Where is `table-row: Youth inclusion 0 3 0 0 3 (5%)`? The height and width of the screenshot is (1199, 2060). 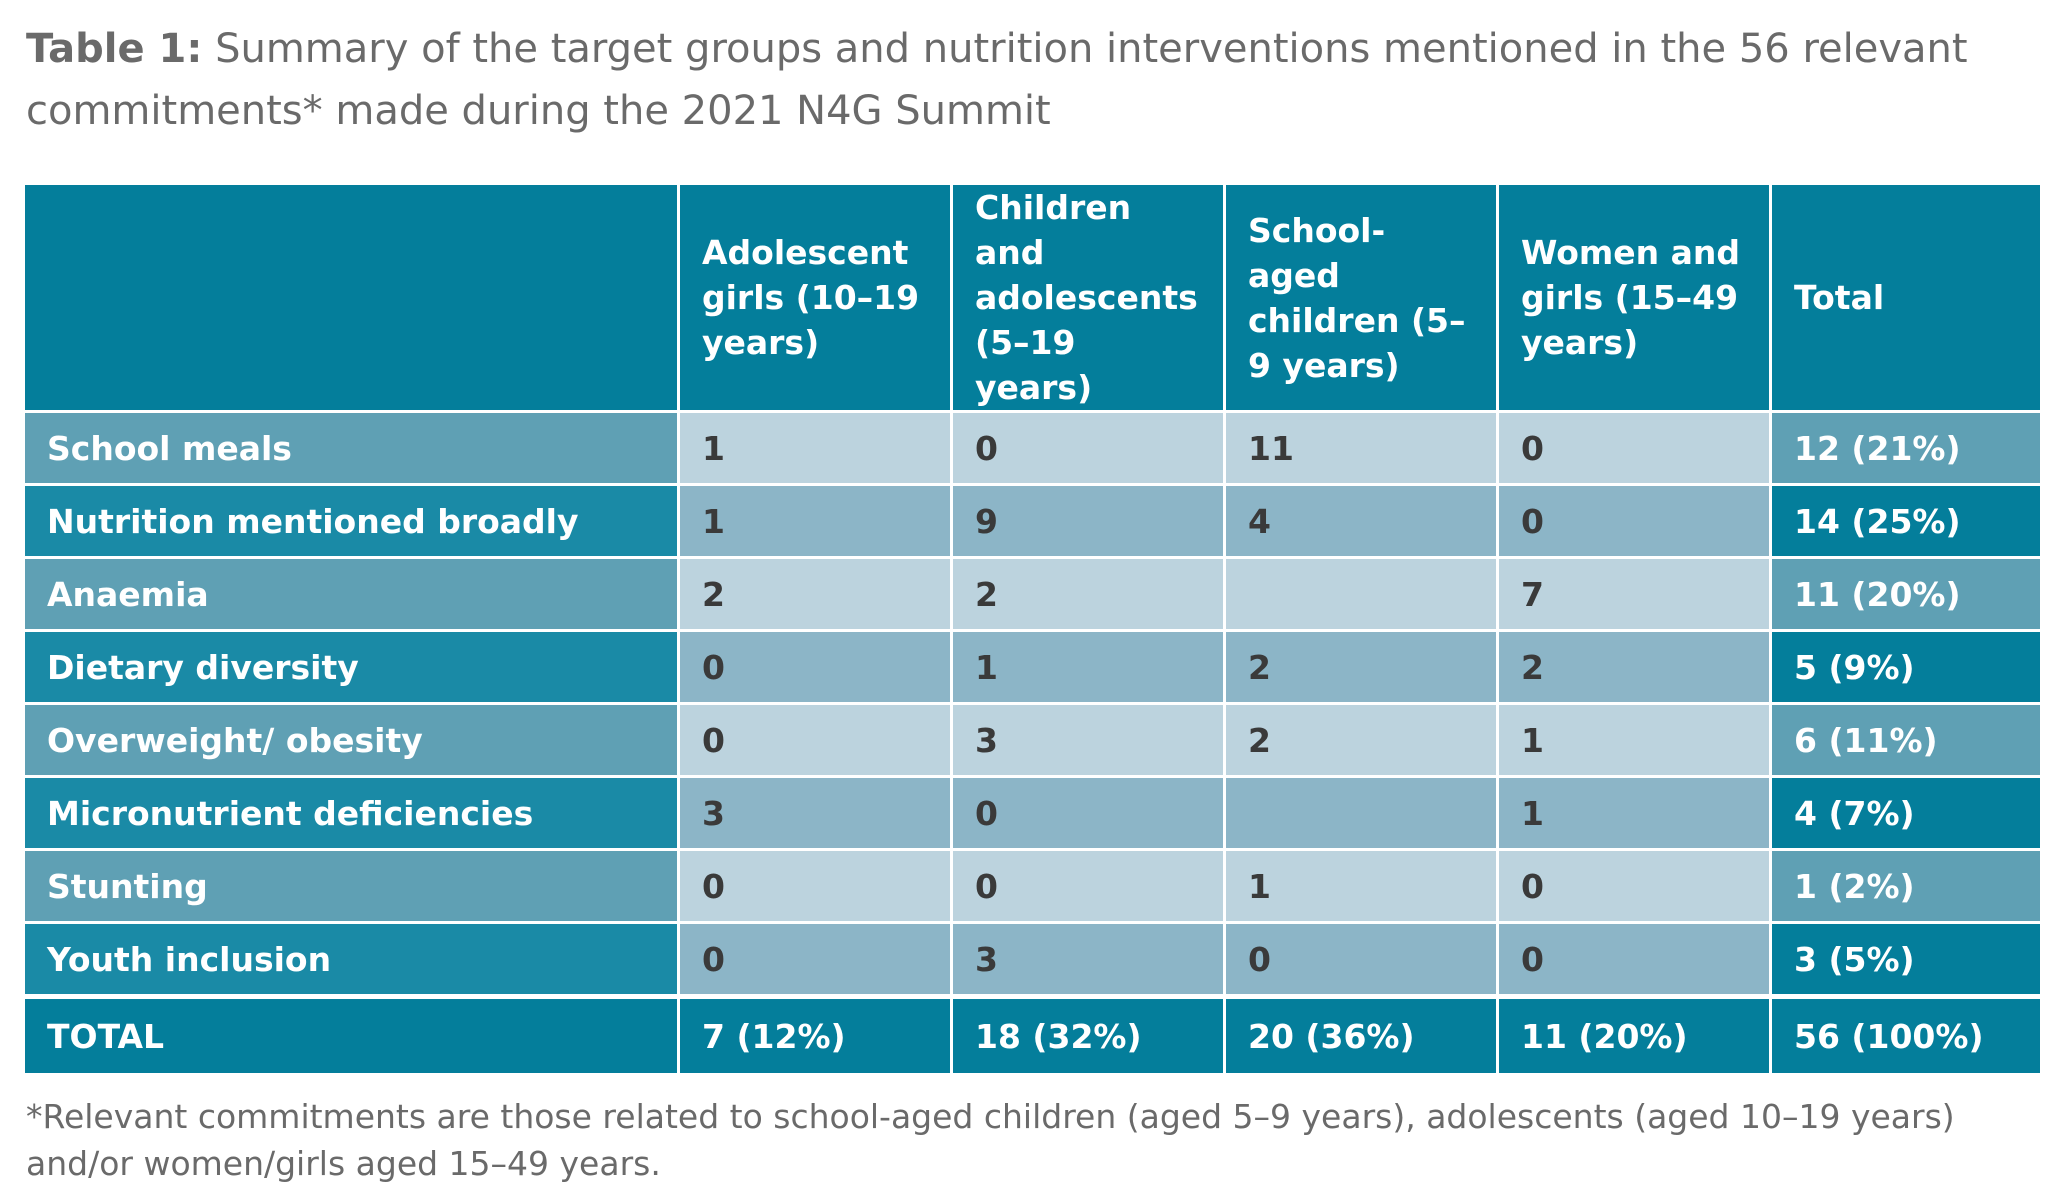
table-row: Youth inclusion 0 3 0 0 3 (5%) is located at coordinates (1032, 959).